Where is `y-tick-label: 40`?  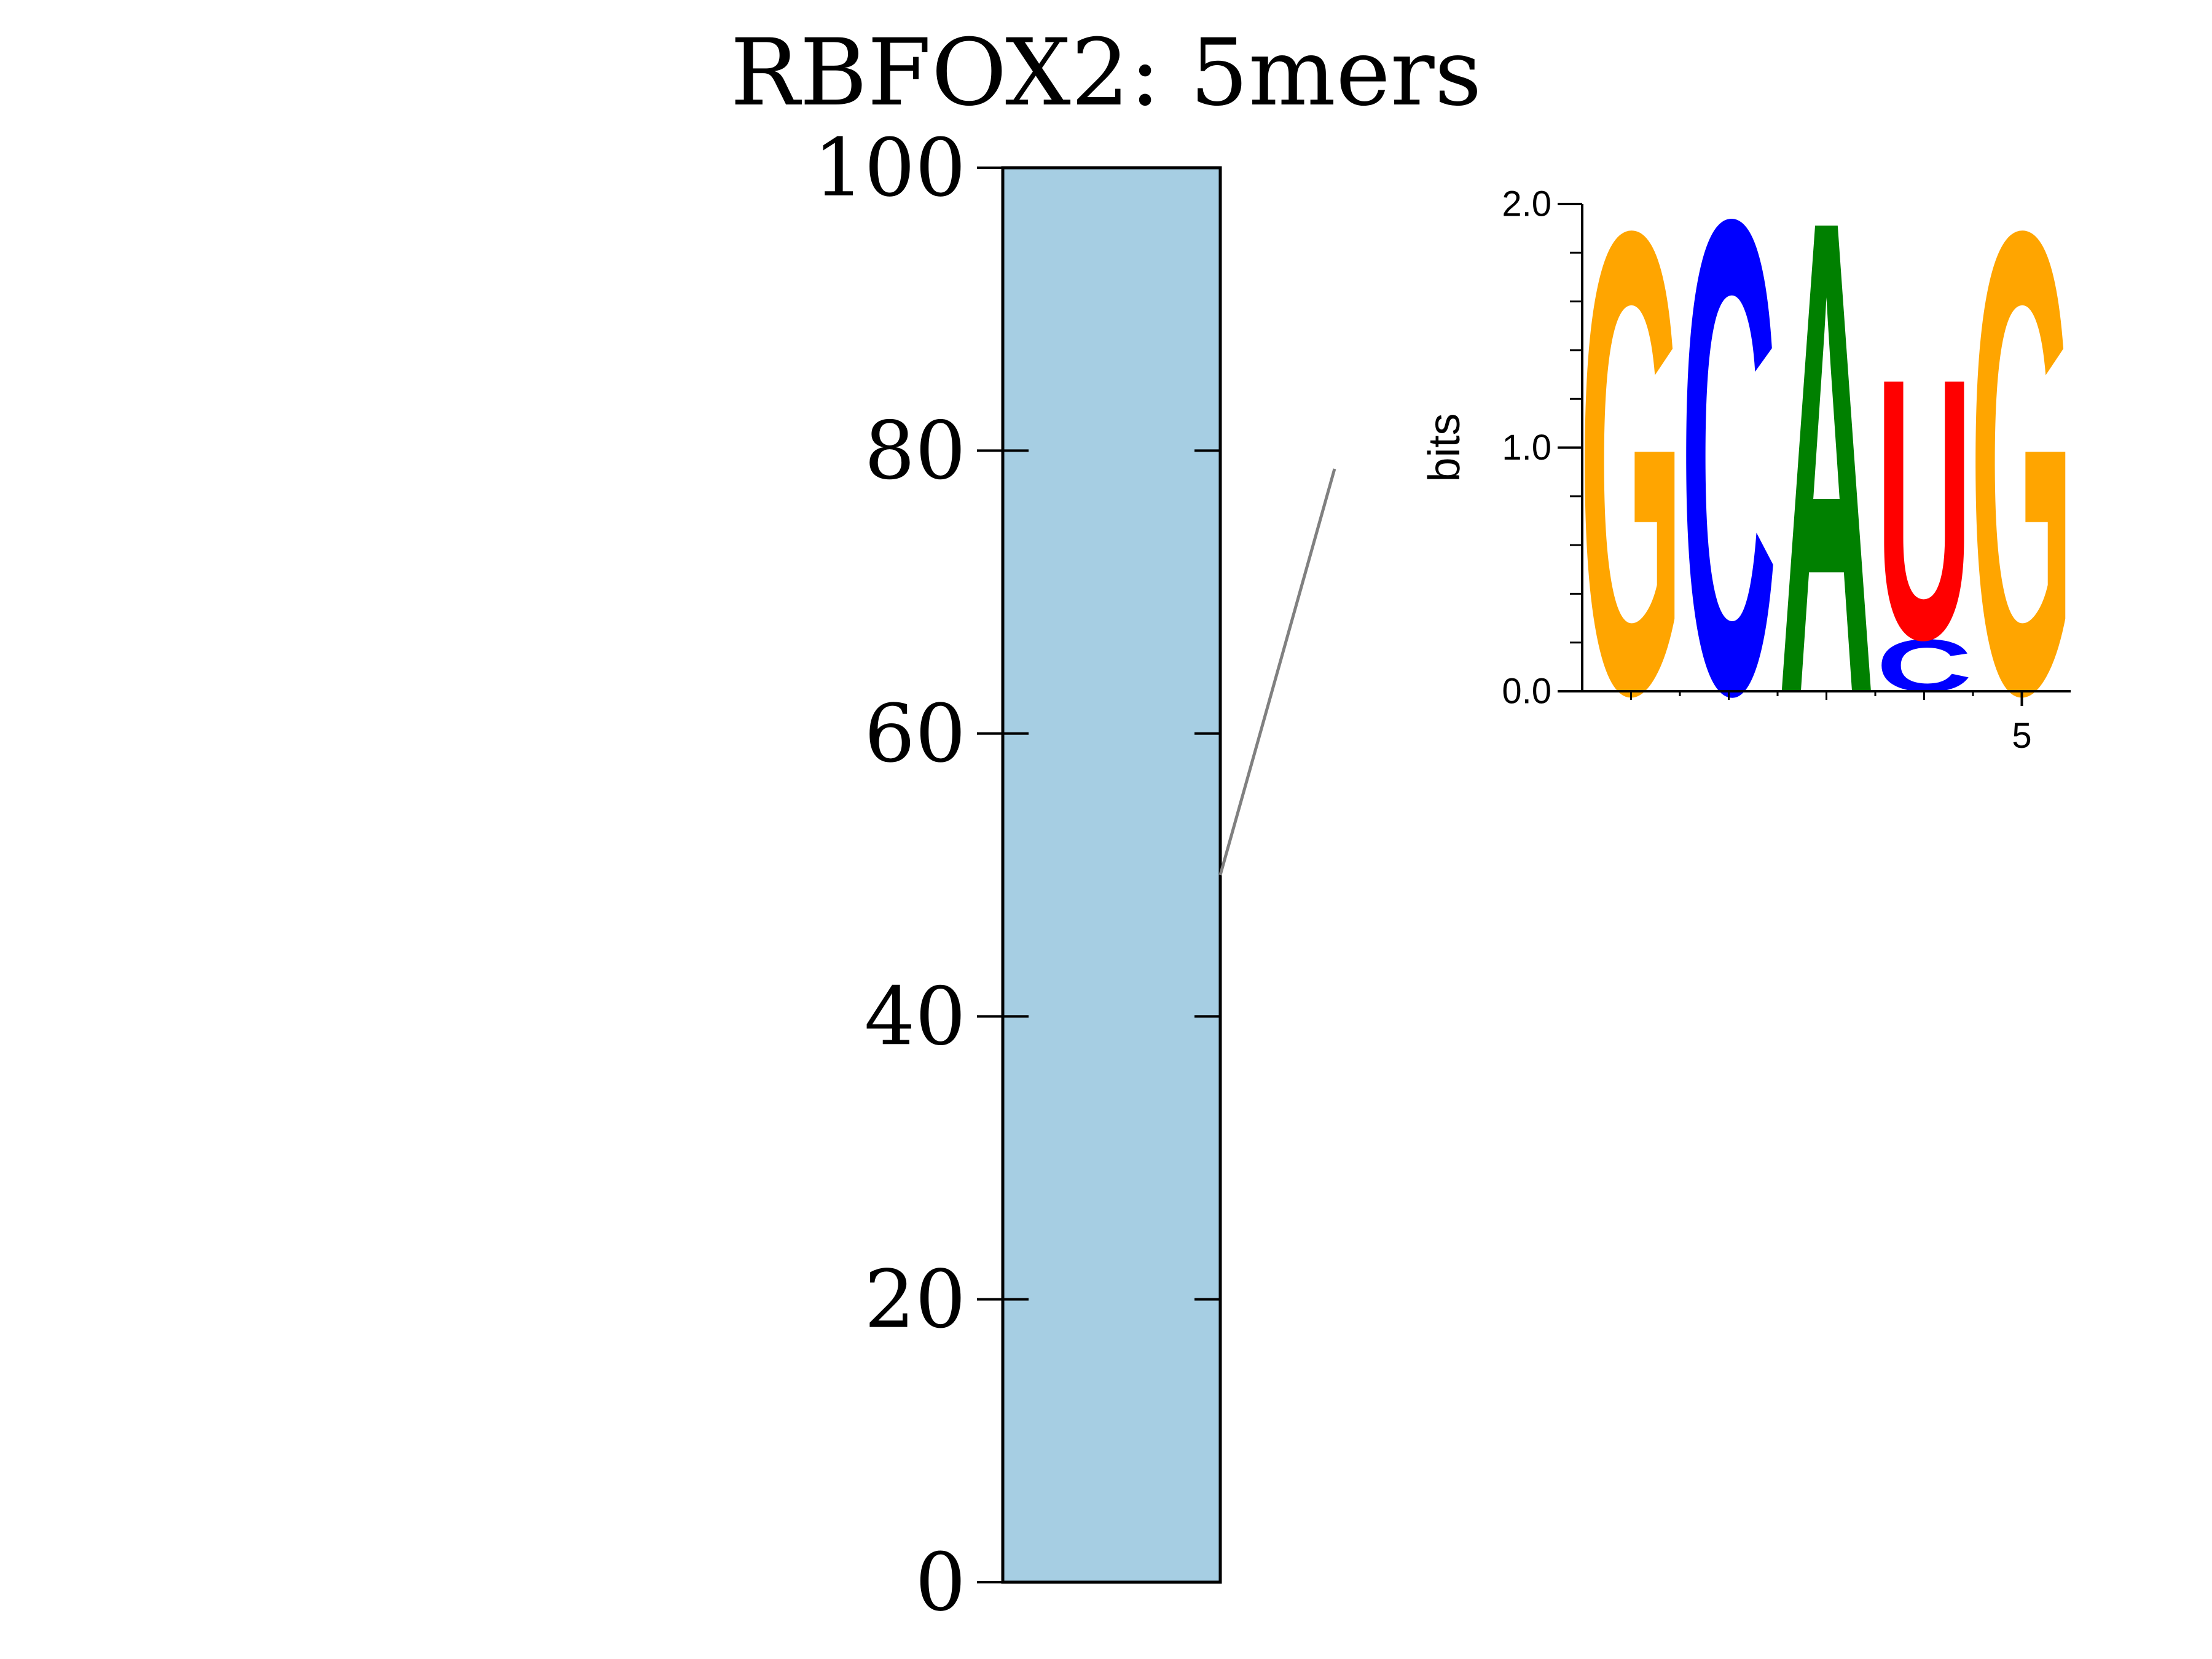 y-tick-label: 40 is located at coordinates (915, 1016).